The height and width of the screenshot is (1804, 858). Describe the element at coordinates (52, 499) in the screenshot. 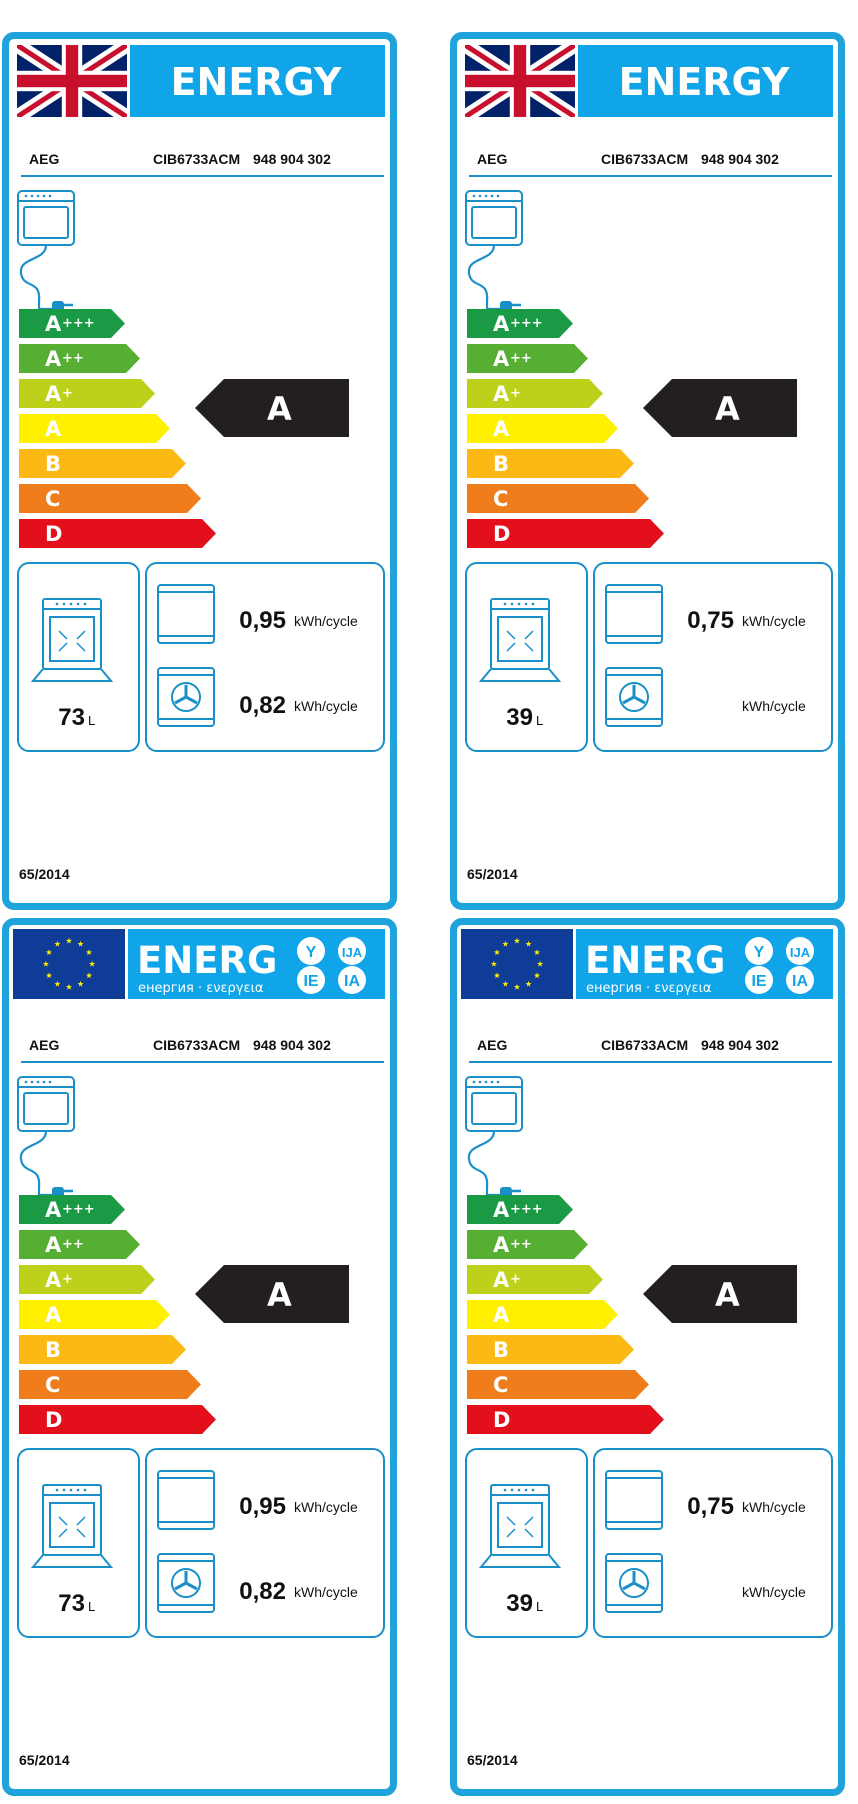

I see `efficiency-class-letter: C` at that location.